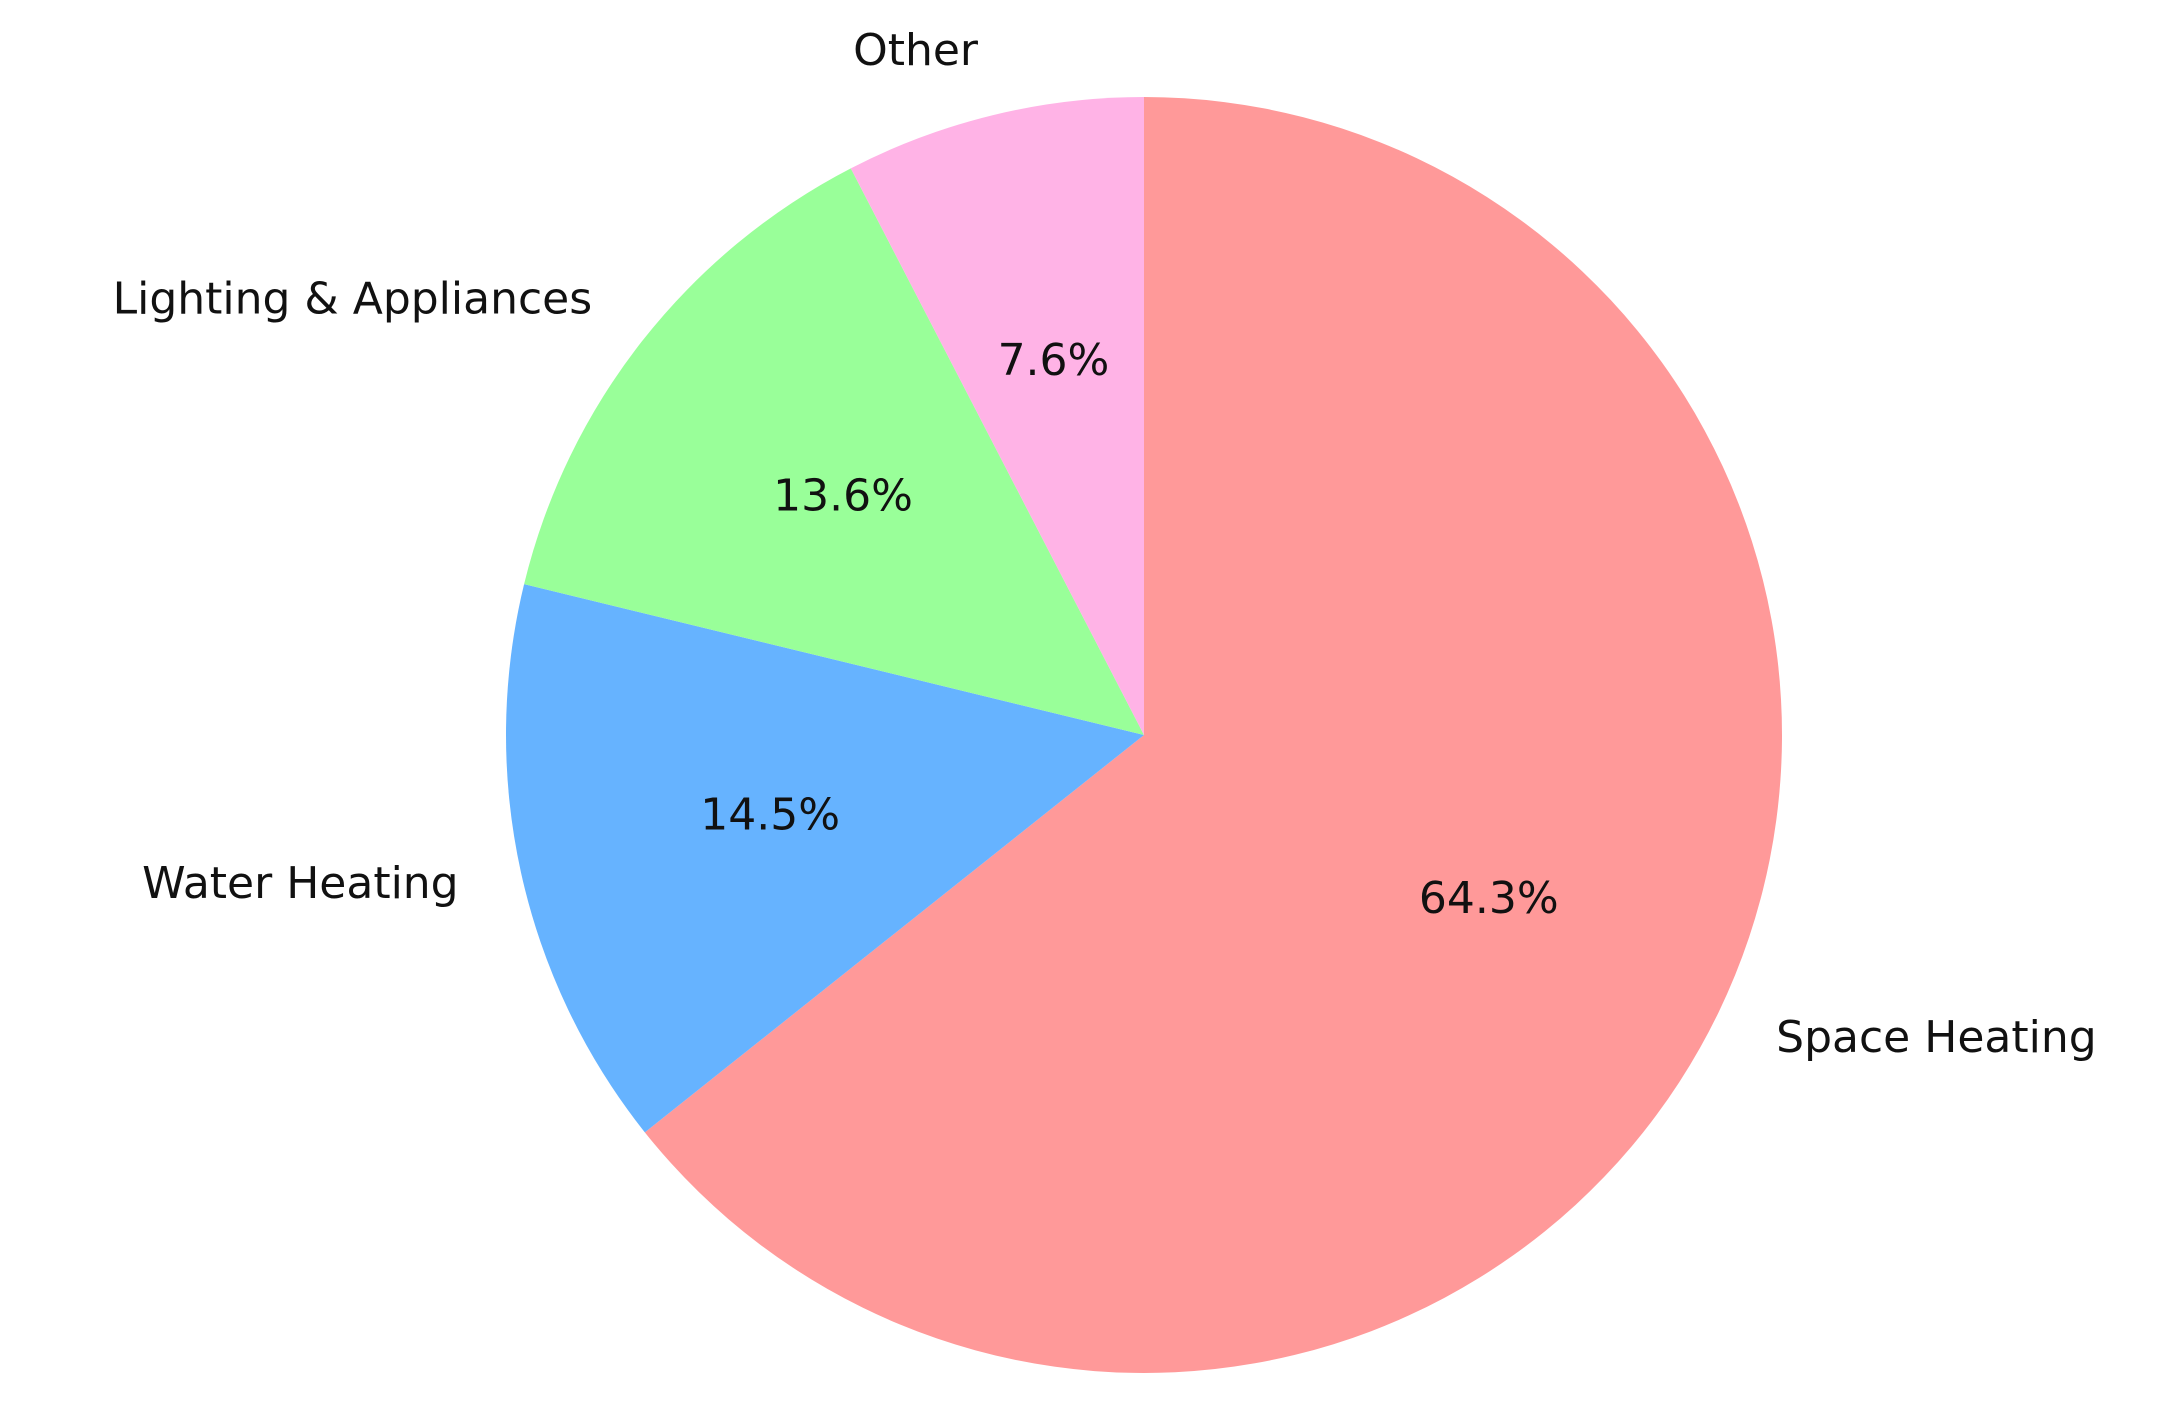 The height and width of the screenshot is (1401, 2174). I want to click on slice-label: Space Heating, so click(1936, 1037).